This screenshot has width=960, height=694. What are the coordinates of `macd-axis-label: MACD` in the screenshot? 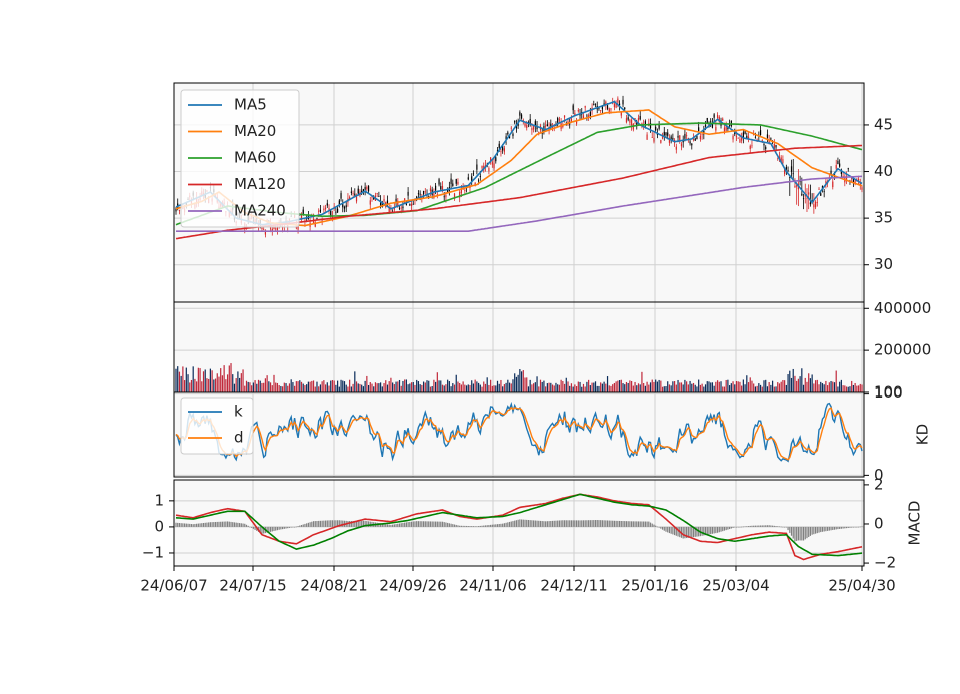 It's located at (915, 523).